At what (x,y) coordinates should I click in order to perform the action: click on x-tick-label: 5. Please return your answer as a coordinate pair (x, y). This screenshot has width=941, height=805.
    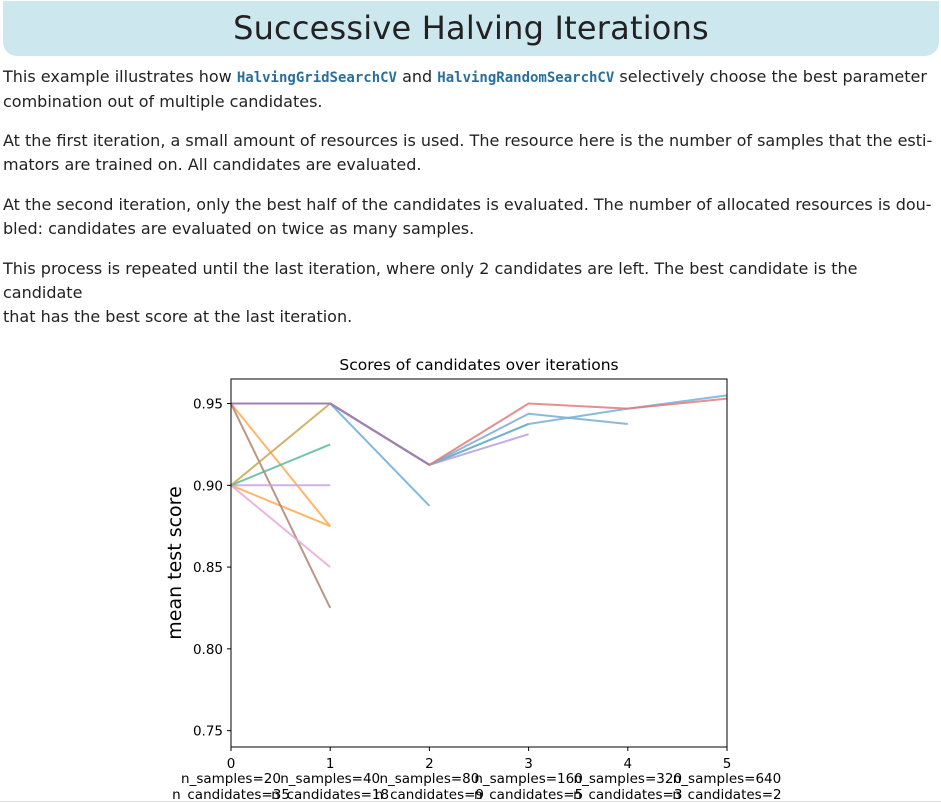
    Looking at the image, I should click on (727, 764).